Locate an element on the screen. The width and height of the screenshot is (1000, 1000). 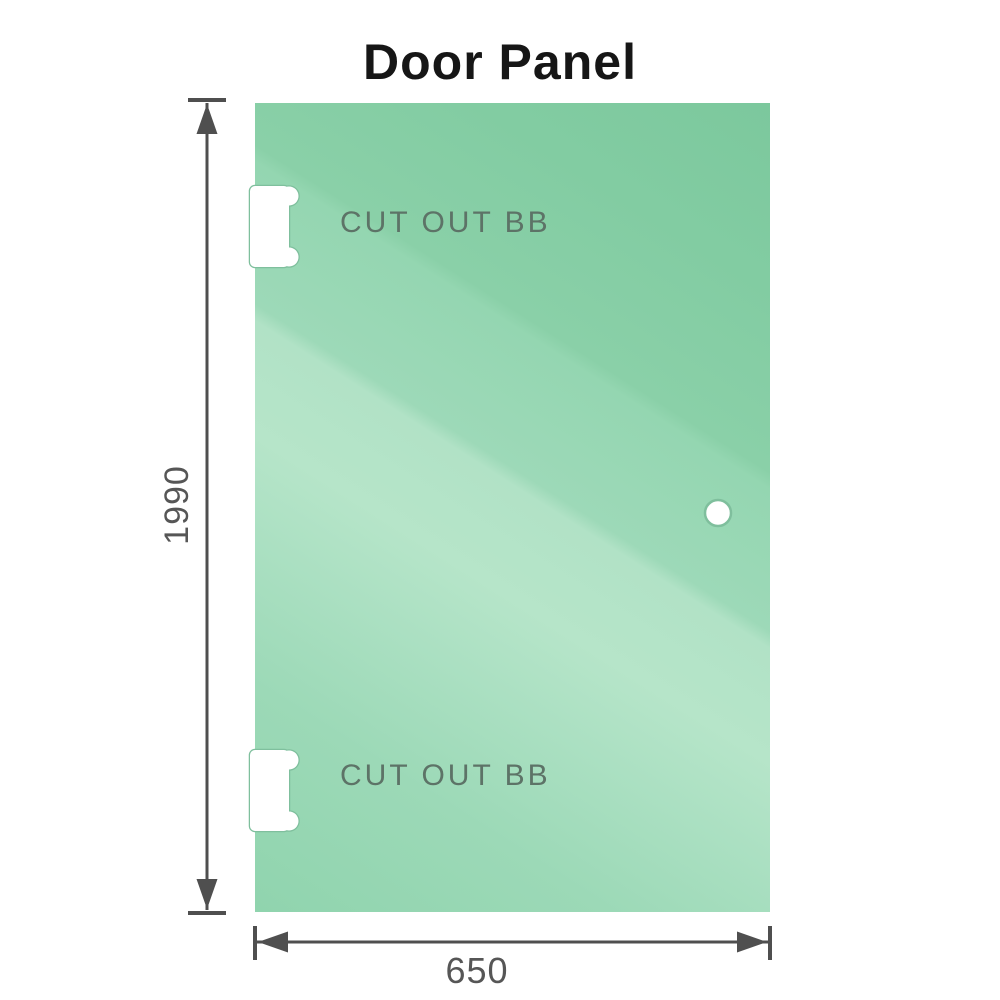
page-title: Door Panel is located at coordinates (500, 62).